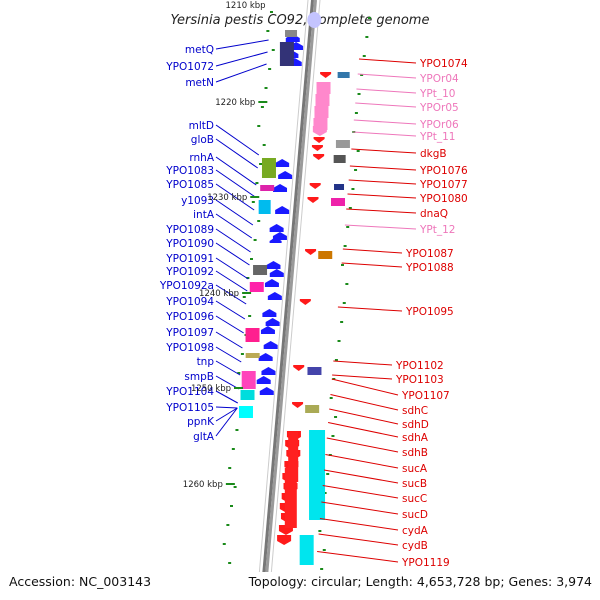  I want to click on left-gene-label: YPO1105, so click(189, 408).